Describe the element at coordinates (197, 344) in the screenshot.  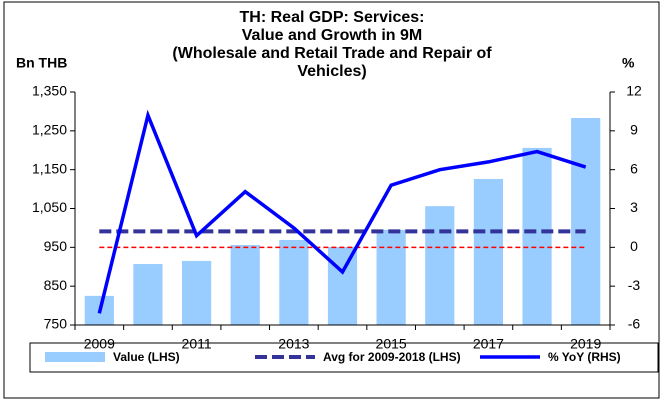
I see `x-tick-label: 2011` at that location.